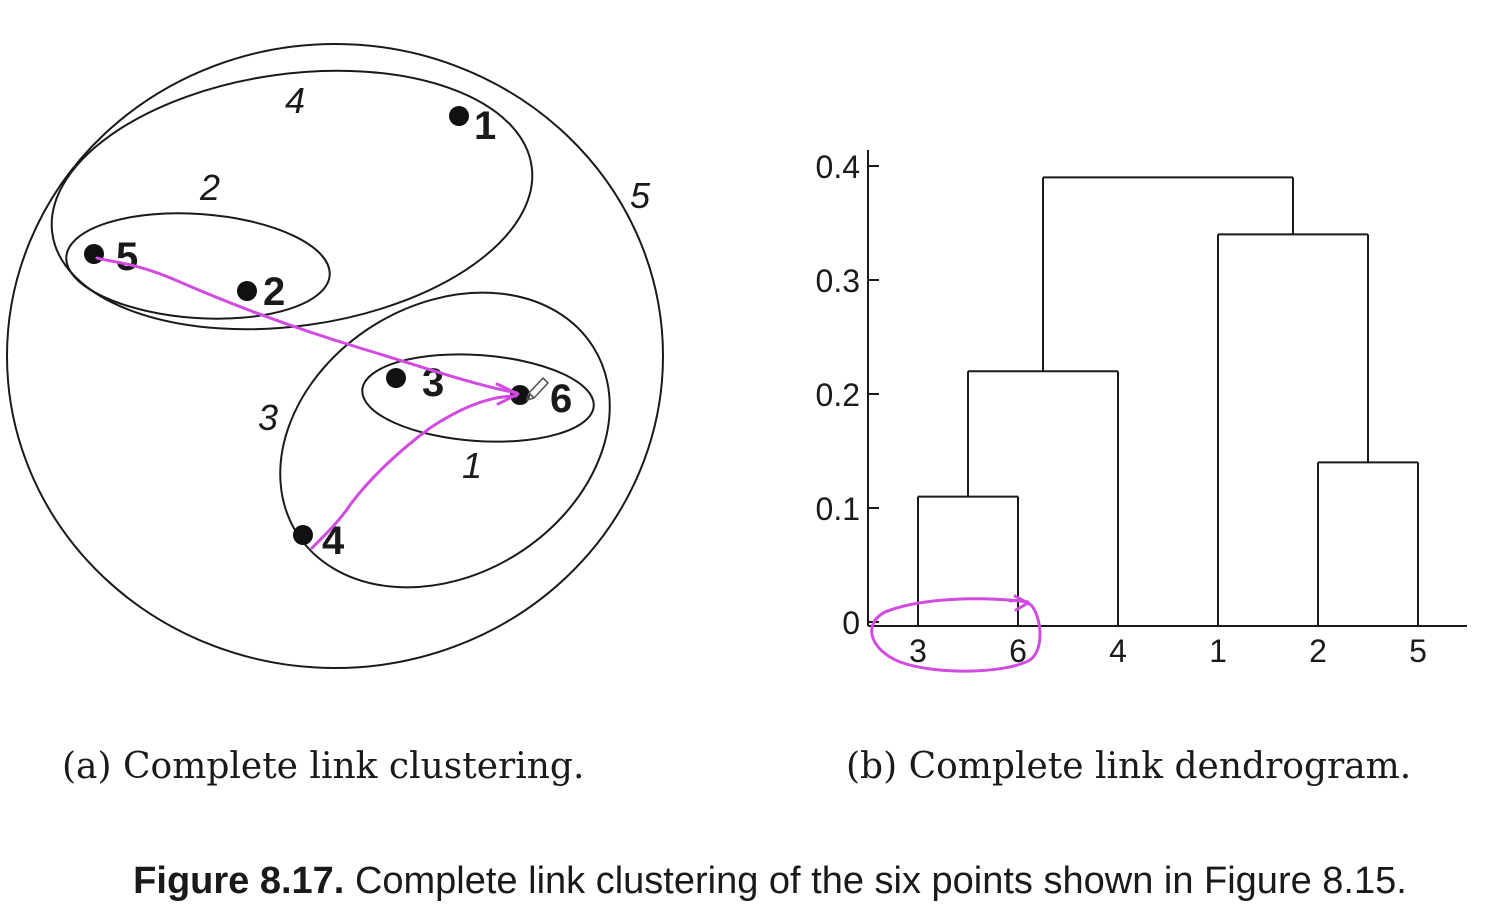 The width and height of the screenshot is (1503, 913). What do you see at coordinates (838, 509) in the screenshot?
I see `y-tick-label-0.1: 0.1` at bounding box center [838, 509].